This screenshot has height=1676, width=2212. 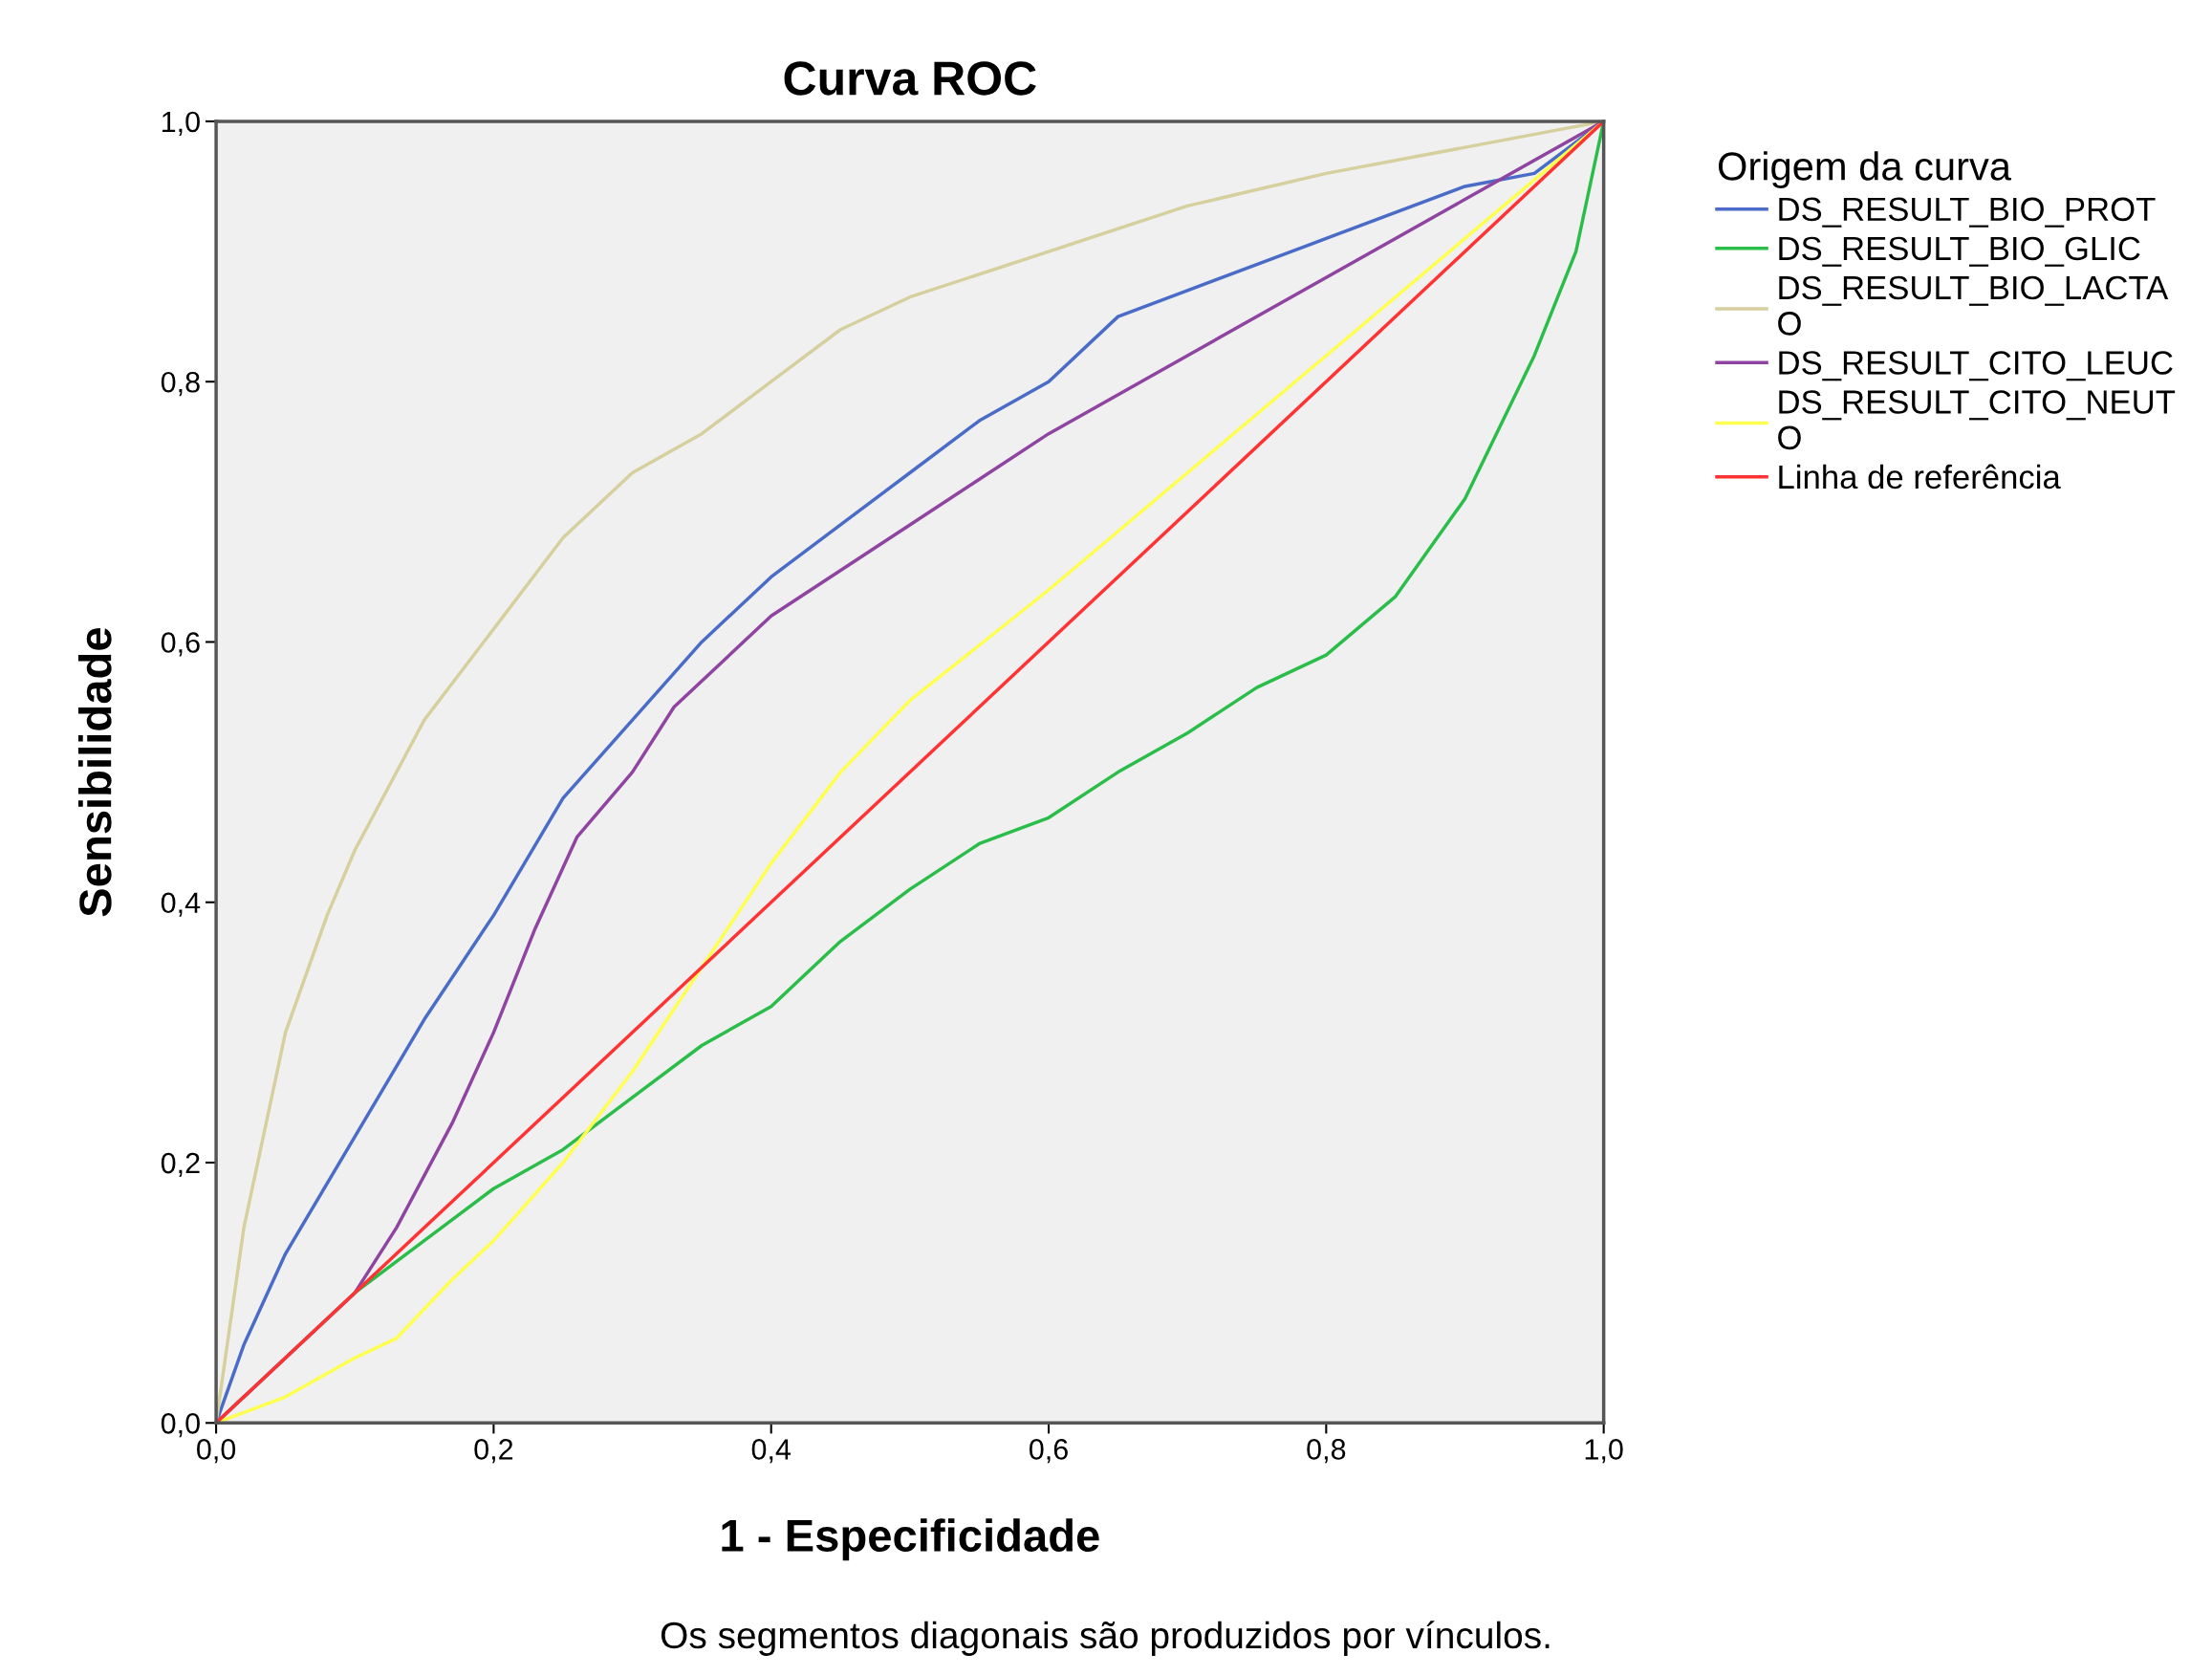 I want to click on x-axis-title: 1 - Especificidade, so click(x=910, y=1539).